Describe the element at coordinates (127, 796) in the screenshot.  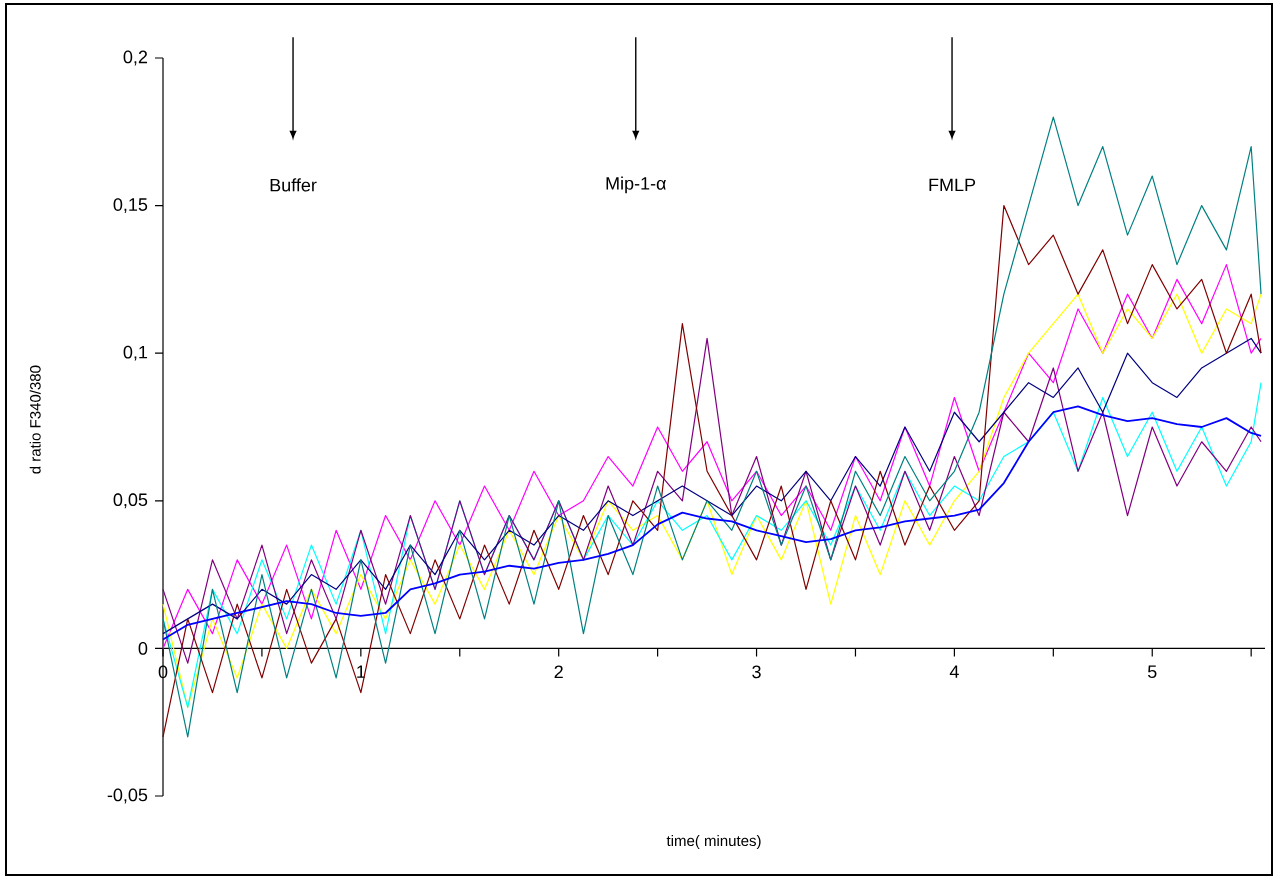
I see `y-tick-label: -0,05` at that location.